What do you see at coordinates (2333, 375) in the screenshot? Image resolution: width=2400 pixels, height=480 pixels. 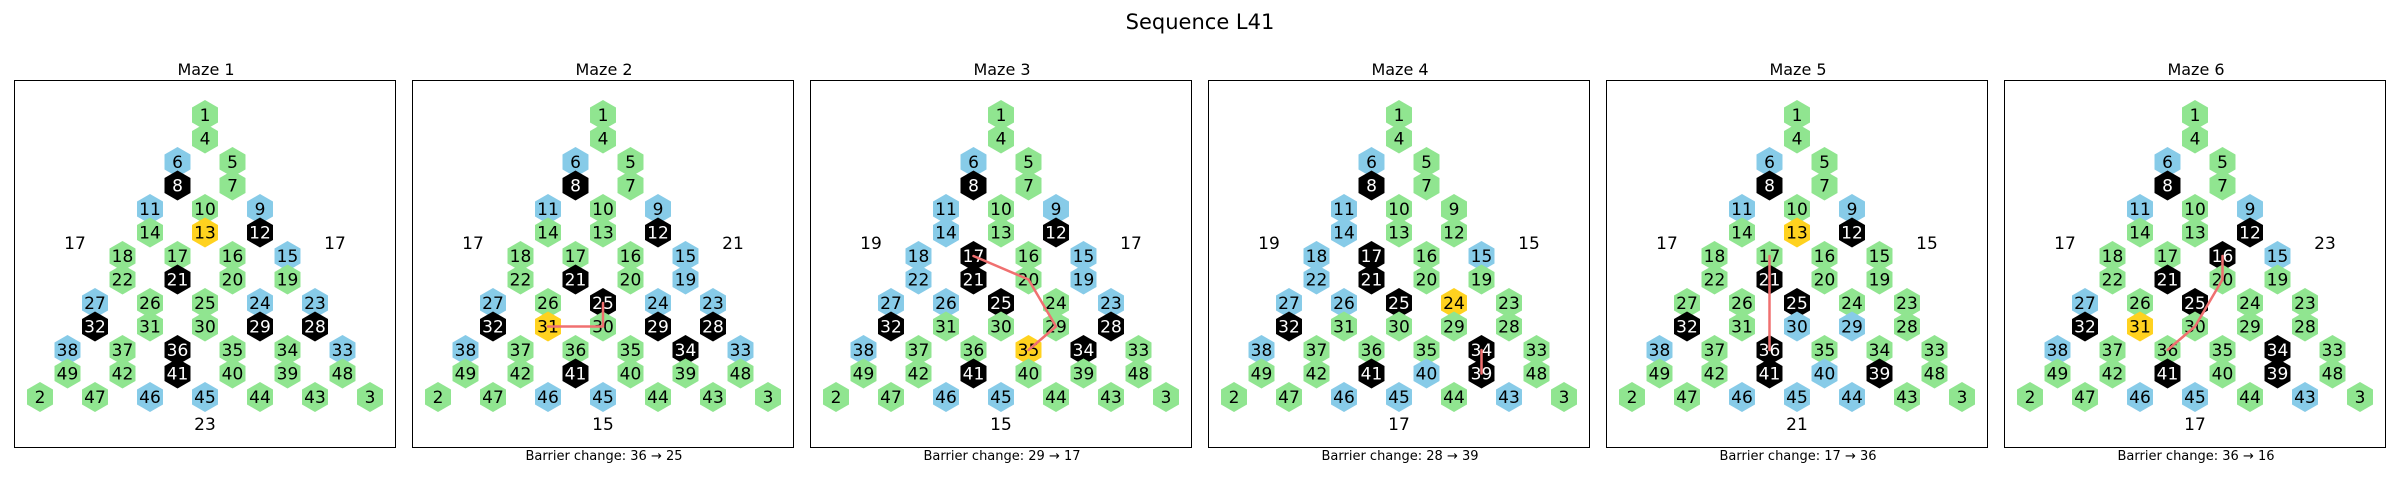 I see `hex-label: 48` at bounding box center [2333, 375].